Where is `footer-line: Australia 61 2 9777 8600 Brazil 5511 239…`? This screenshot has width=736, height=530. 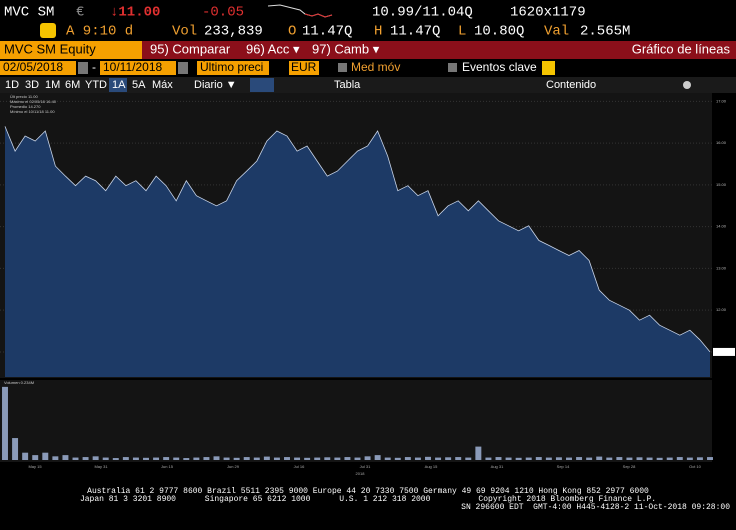 footer-line: Australia 61 2 9777 8600 Brazil 5511 239… is located at coordinates (368, 491).